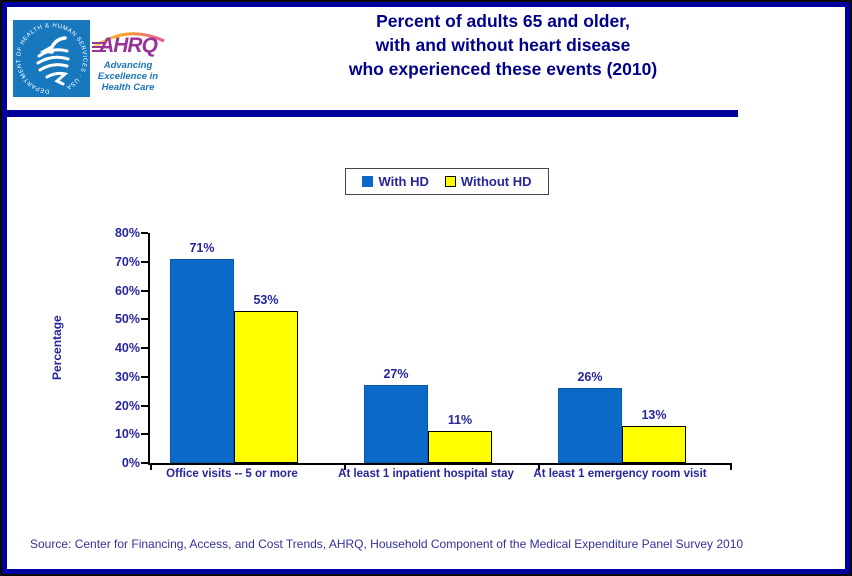 This screenshot has width=852, height=576. What do you see at coordinates (503, 69) in the screenshot?
I see `title-line-3: who experienced these events (2010)` at bounding box center [503, 69].